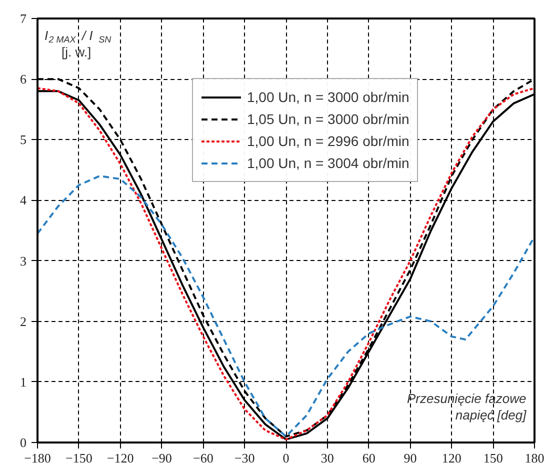 The width and height of the screenshot is (550, 470). I want to click on y-tick-label: 2, so click(23, 321).